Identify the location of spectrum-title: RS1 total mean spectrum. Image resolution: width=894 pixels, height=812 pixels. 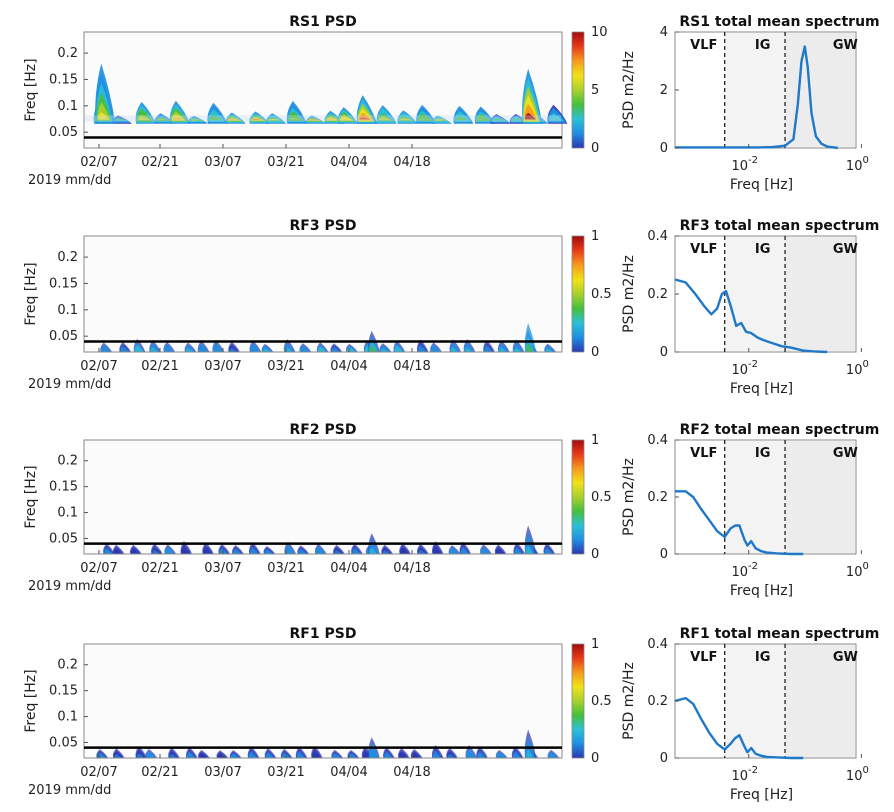
(779, 22).